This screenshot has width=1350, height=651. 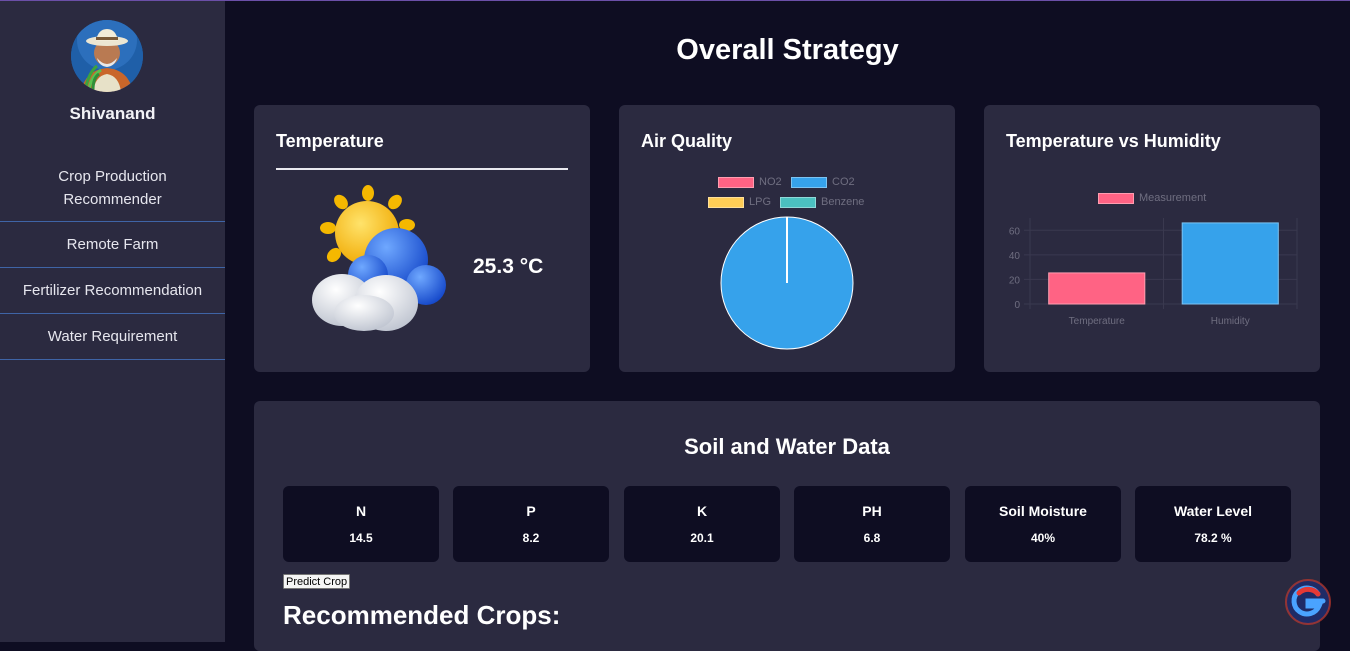 I want to click on legend-item-benzene: Benzene, so click(x=822, y=202).